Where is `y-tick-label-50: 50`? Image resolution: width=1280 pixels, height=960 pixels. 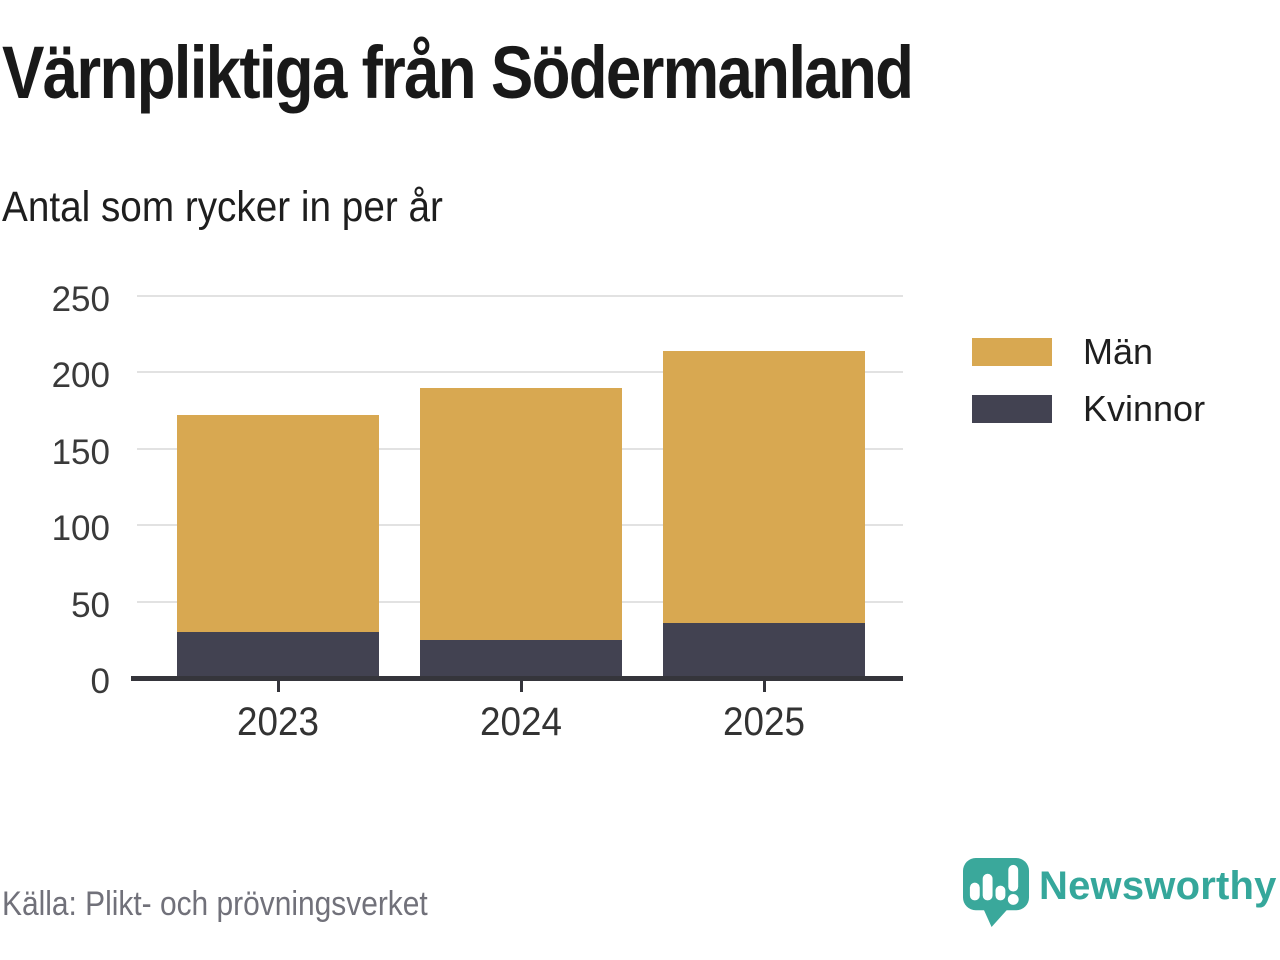 y-tick-label-50: 50 is located at coordinates (90, 605).